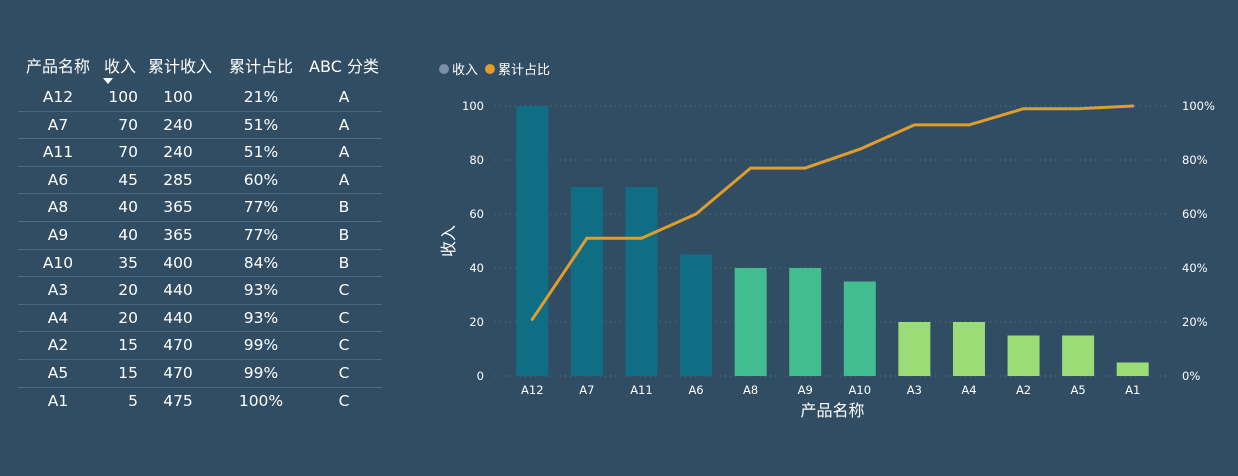  Describe the element at coordinates (914, 349) in the screenshot. I see `bar-A3` at that location.